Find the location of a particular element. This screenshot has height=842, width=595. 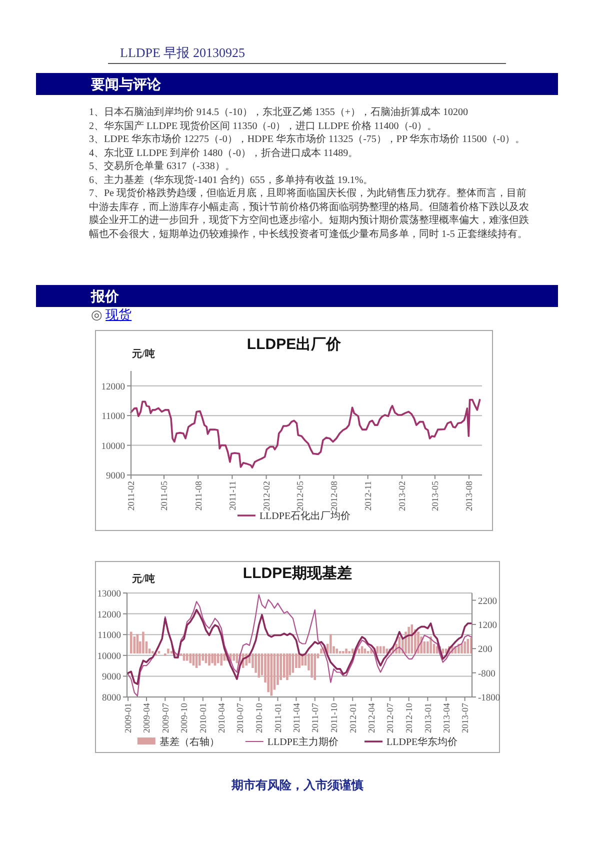

x-tick-label: 2013-08 is located at coordinates (469, 495).